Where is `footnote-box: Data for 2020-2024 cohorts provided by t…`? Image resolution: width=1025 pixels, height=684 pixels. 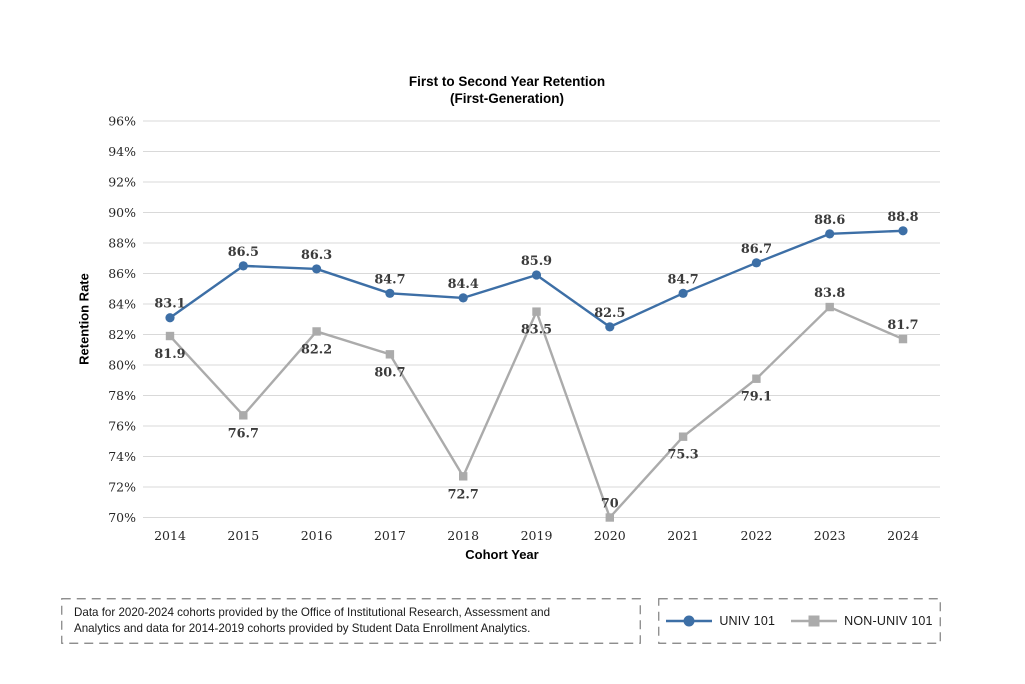 footnote-box: Data for 2020-2024 cohorts provided by t… is located at coordinates (351, 621).